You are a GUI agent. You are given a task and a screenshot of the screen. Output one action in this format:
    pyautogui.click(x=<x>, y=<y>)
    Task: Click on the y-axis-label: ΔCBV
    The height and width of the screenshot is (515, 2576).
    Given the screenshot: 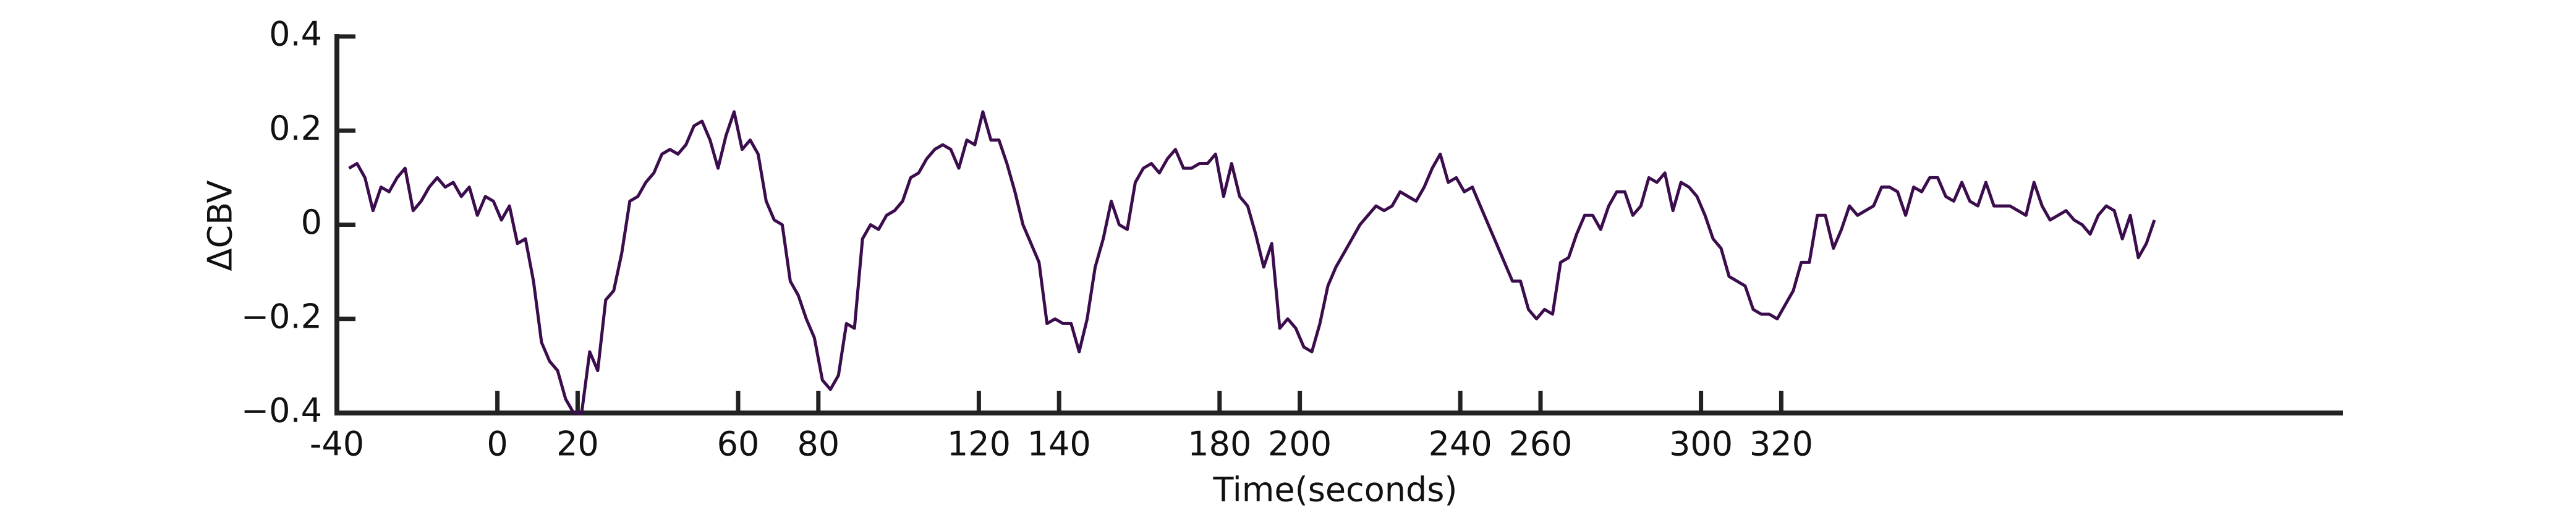 What is the action you would take?
    pyautogui.click(x=220, y=226)
    